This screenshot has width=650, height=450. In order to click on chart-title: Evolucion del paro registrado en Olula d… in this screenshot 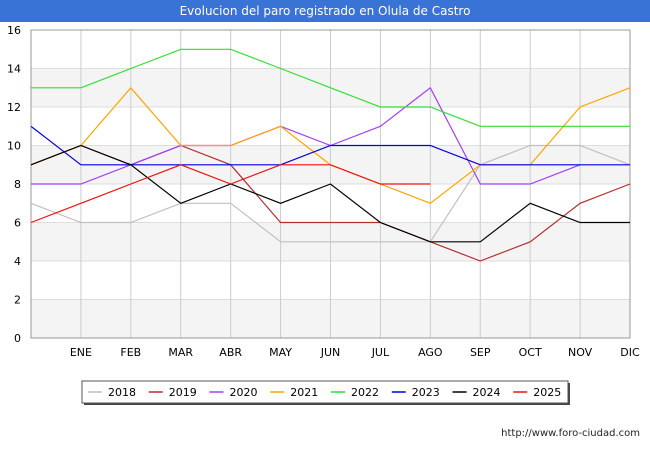, I will do `click(325, 11)`.